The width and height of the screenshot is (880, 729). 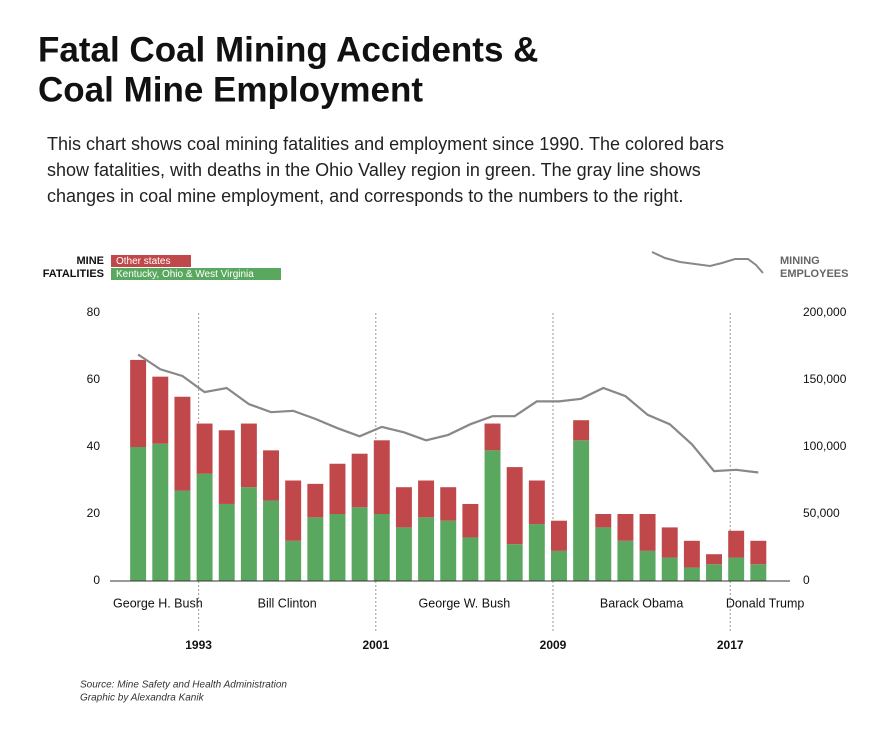 What do you see at coordinates (230, 89) in the screenshot?
I see `chart-title: Coal Mine Employment` at bounding box center [230, 89].